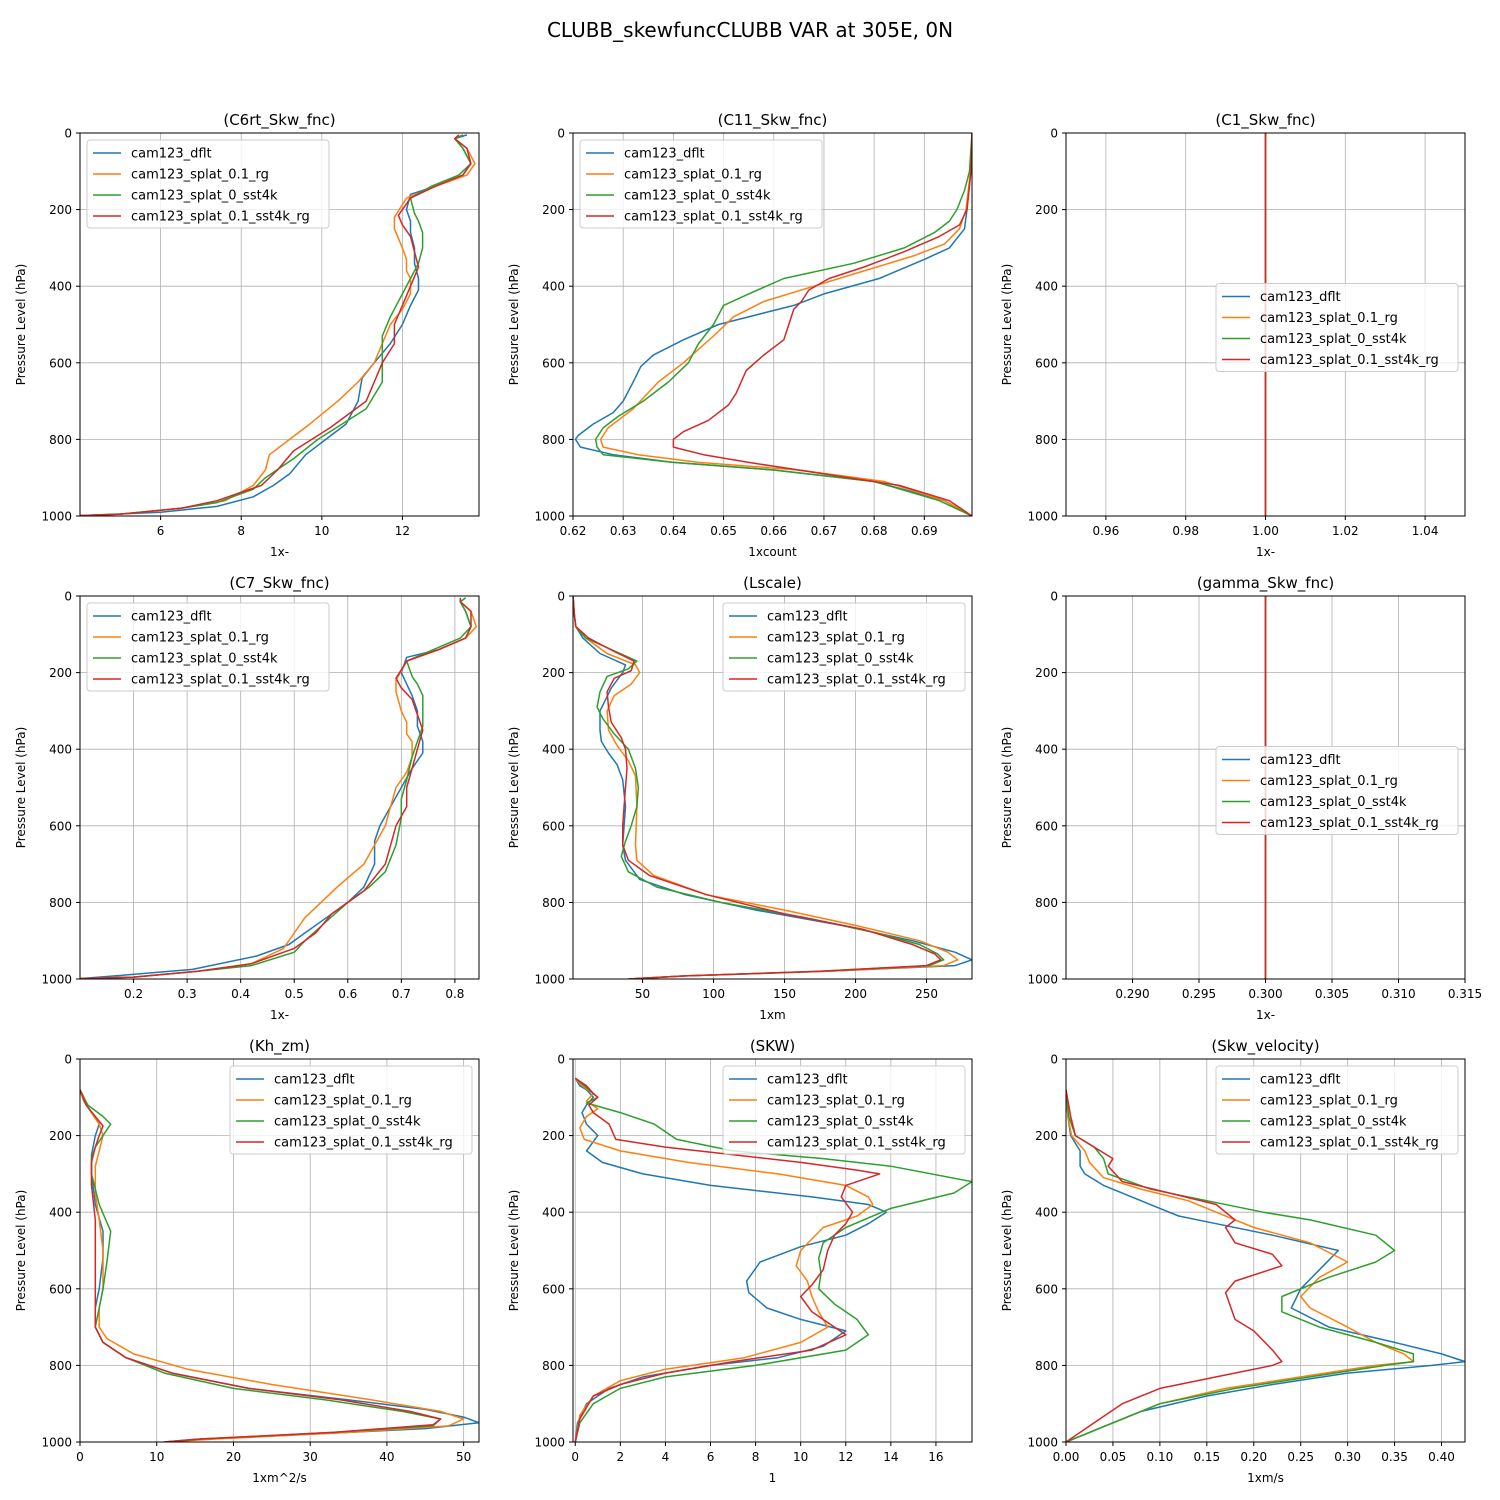 This screenshot has height=1500, width=1500. Describe the element at coordinates (664, 154) in the screenshot. I see `chart1-legend-label-0: cam123_dflt` at that location.